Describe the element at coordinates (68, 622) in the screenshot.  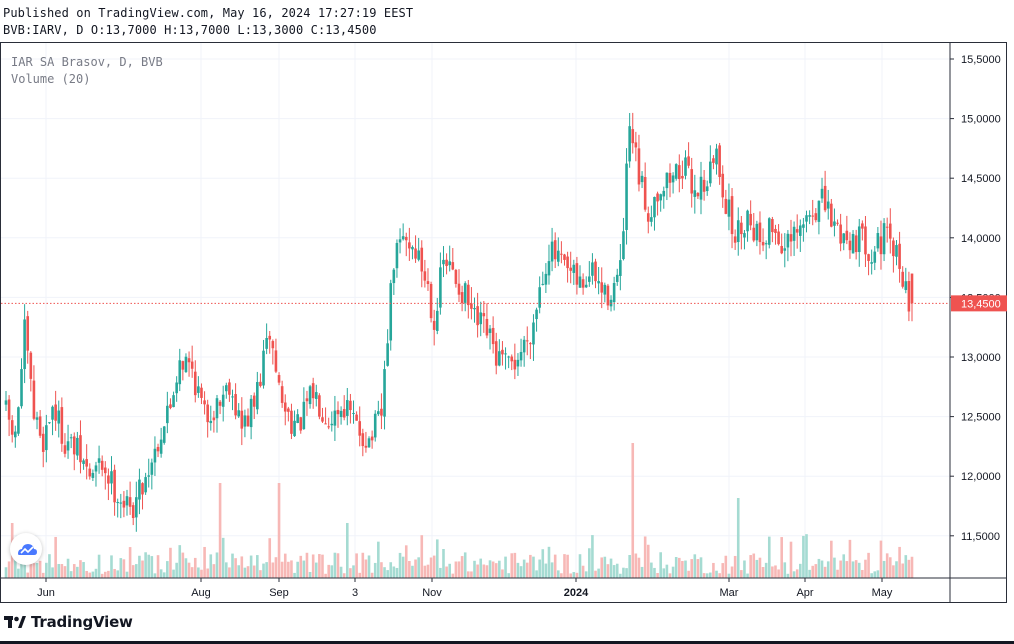
I see `tradingview-logo: TradingView` at that location.